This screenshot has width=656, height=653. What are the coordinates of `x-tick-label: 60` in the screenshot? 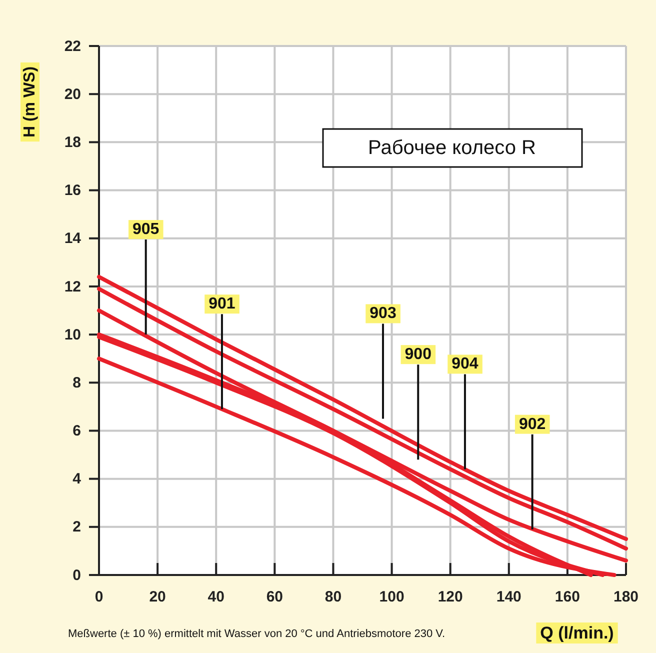 It's located at (275, 597).